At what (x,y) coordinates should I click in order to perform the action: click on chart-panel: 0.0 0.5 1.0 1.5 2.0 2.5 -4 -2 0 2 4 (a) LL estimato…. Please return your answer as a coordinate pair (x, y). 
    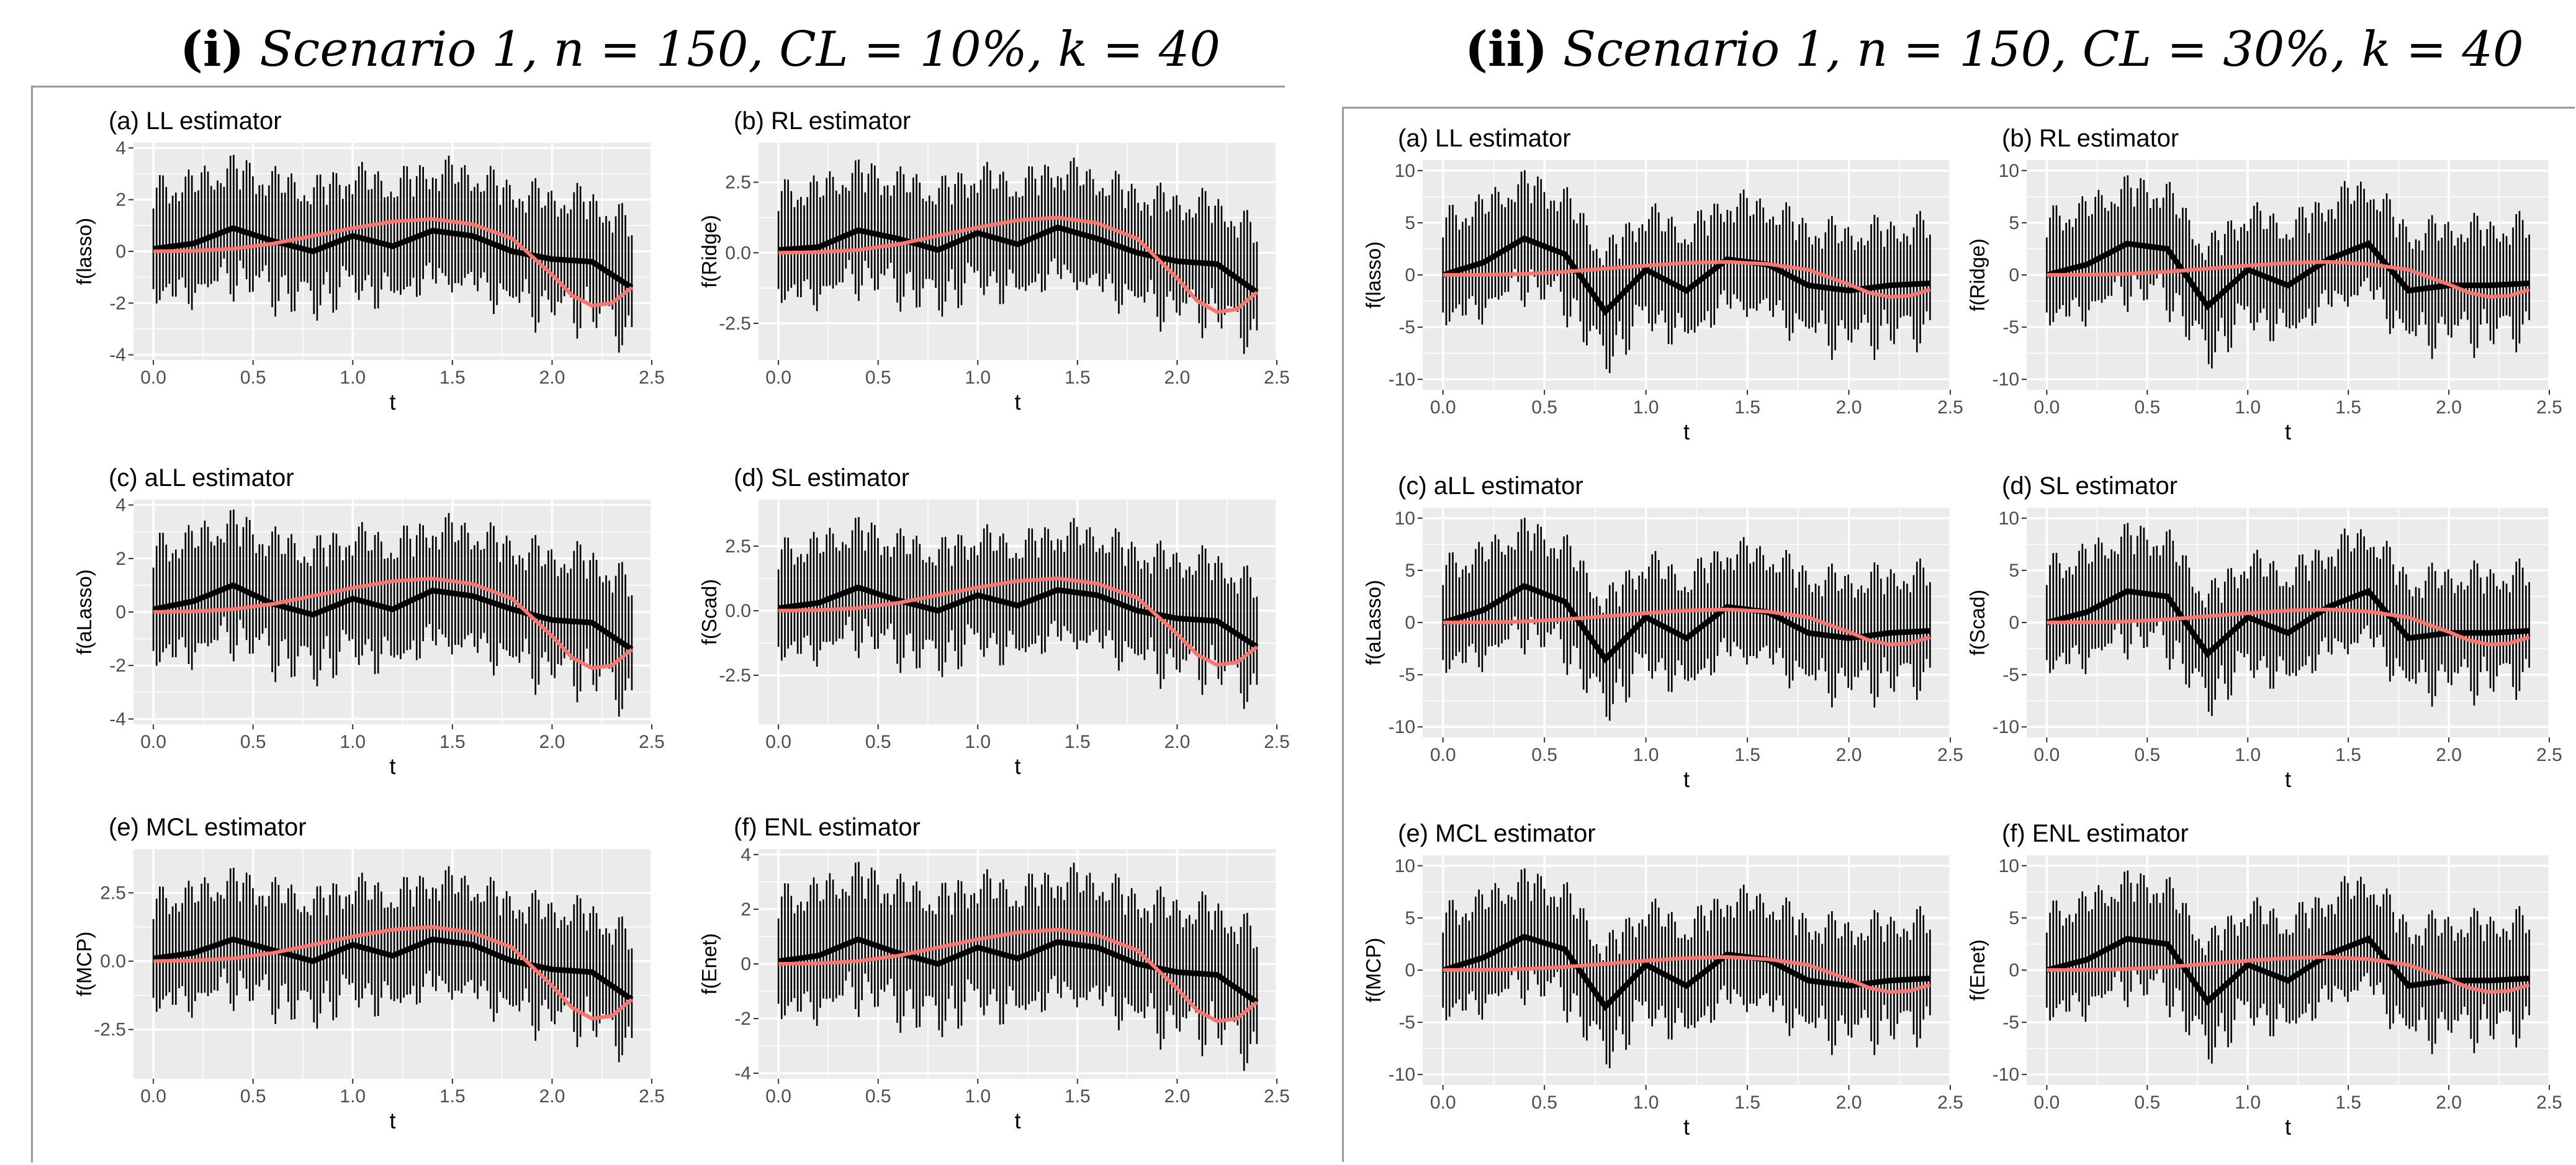
    Looking at the image, I should click on (369, 261).